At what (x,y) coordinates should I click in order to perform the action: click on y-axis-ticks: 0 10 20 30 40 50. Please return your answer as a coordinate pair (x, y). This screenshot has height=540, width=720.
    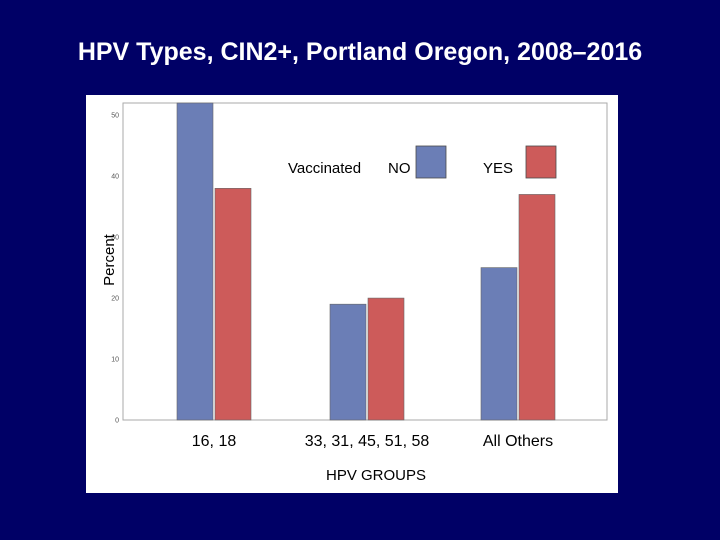
    Looking at the image, I should click on (115, 269).